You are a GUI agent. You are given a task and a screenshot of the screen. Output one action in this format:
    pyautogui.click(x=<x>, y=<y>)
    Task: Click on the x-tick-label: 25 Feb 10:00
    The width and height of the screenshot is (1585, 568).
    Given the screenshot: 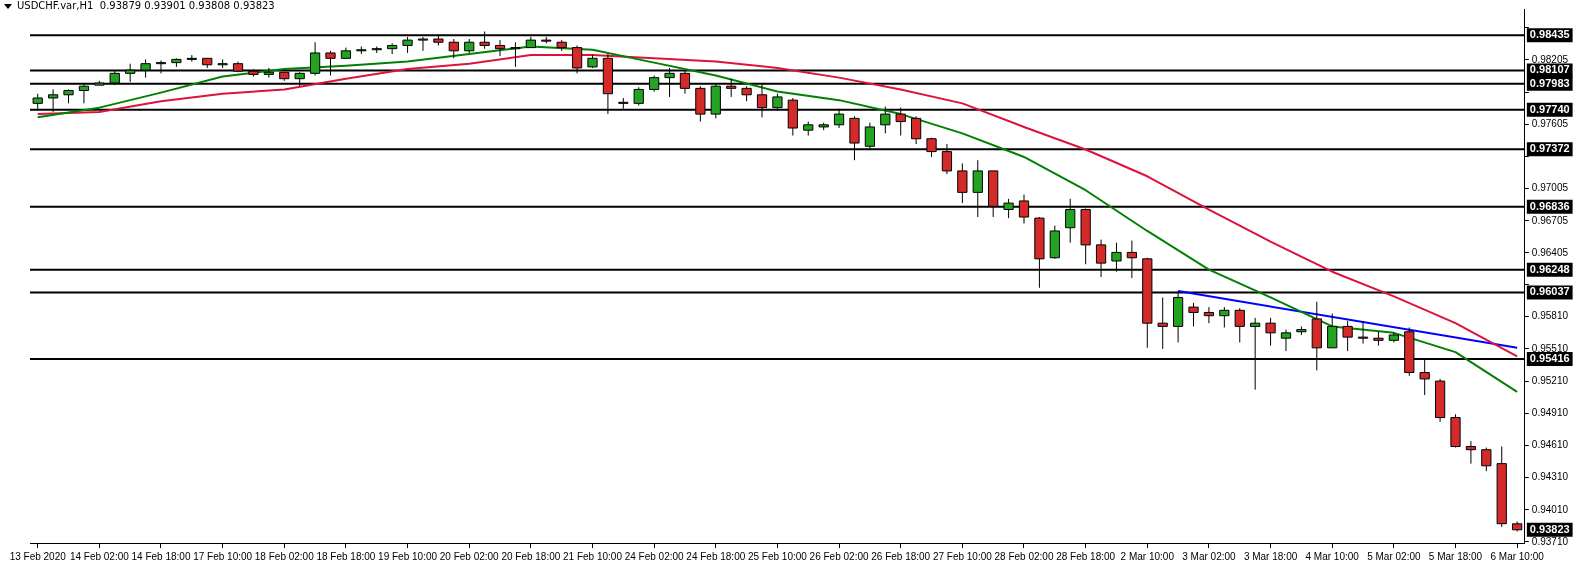 What is the action you would take?
    pyautogui.click(x=777, y=556)
    